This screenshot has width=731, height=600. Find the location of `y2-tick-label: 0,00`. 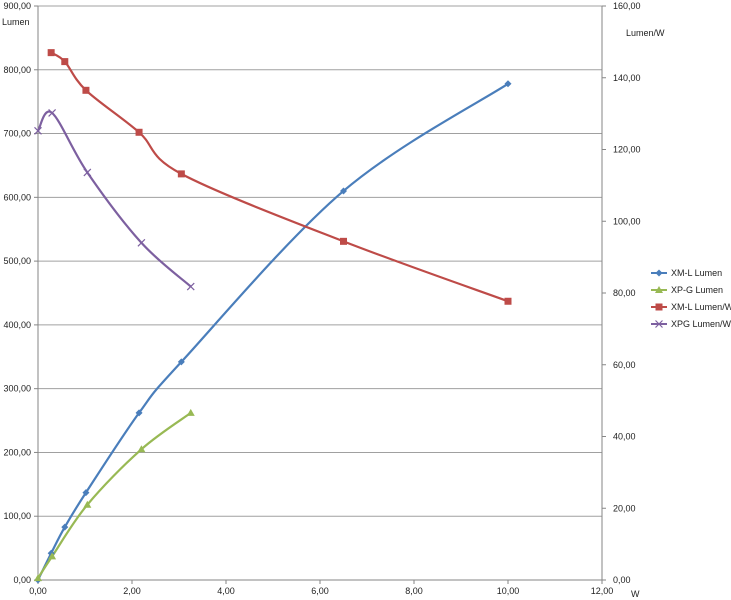

y2-tick-label: 0,00 is located at coordinates (622, 580).